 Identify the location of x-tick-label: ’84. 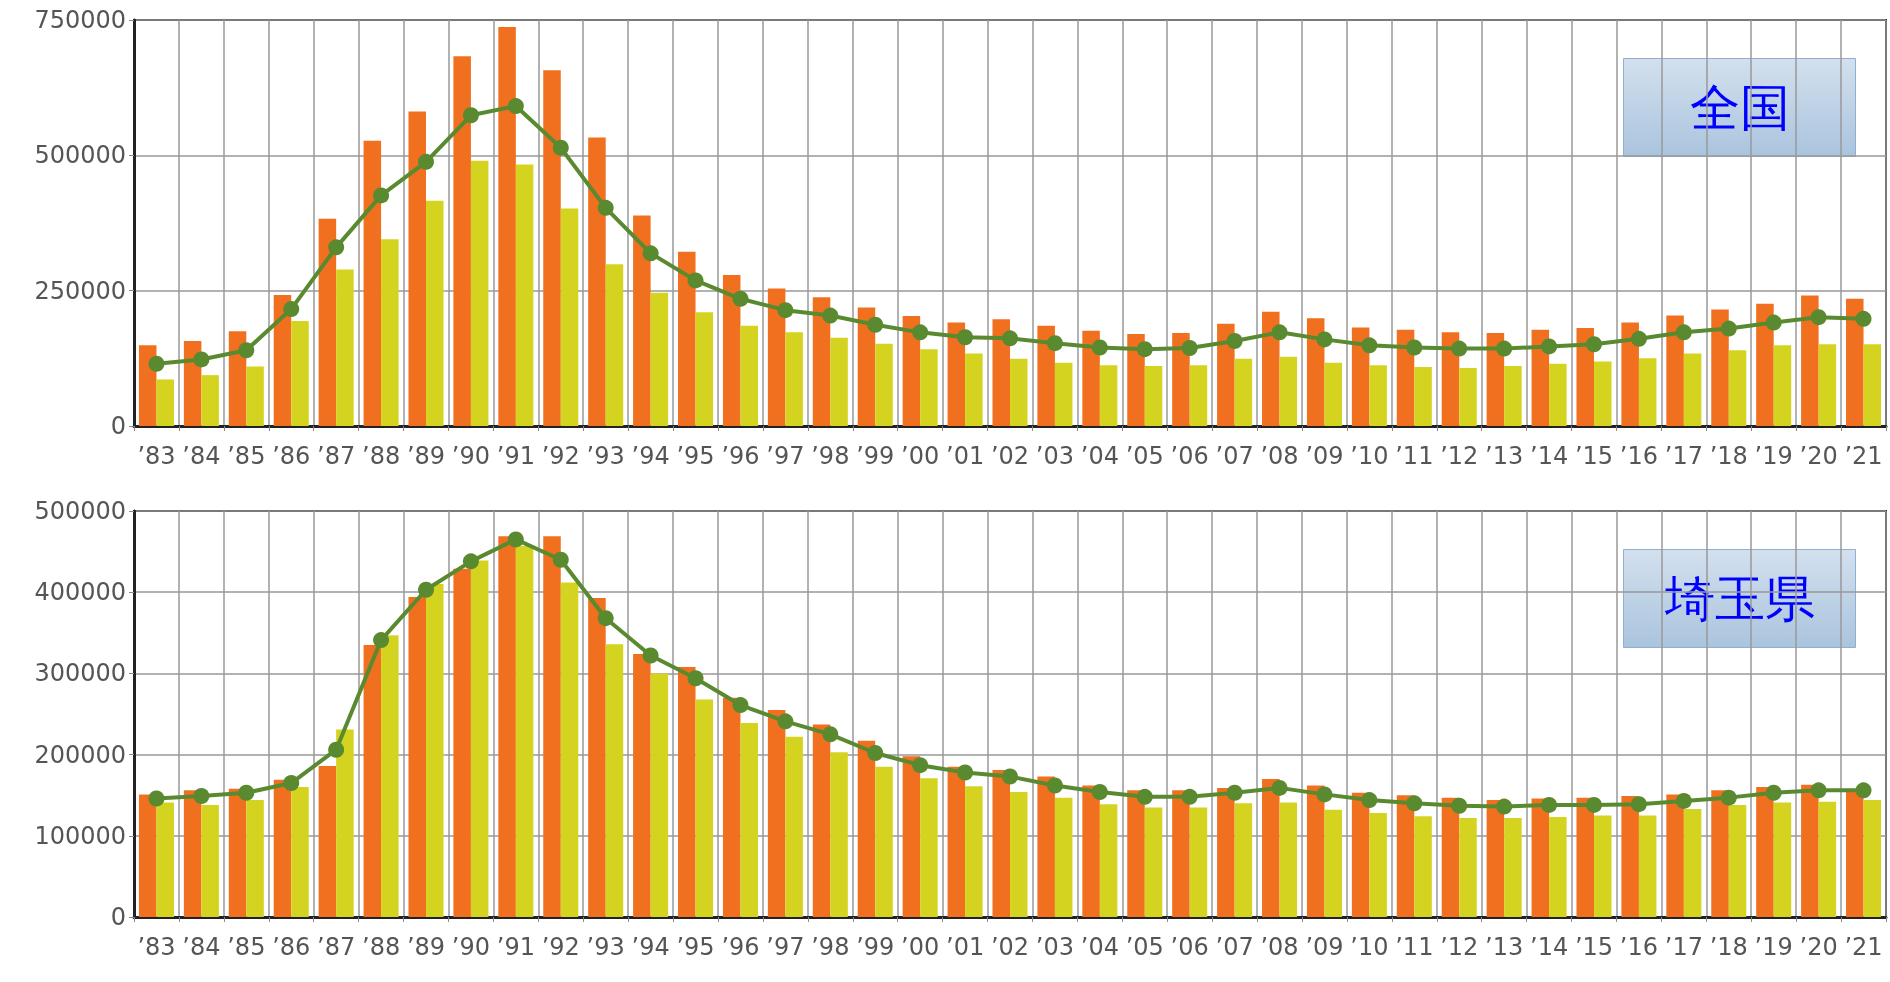
(201, 947).